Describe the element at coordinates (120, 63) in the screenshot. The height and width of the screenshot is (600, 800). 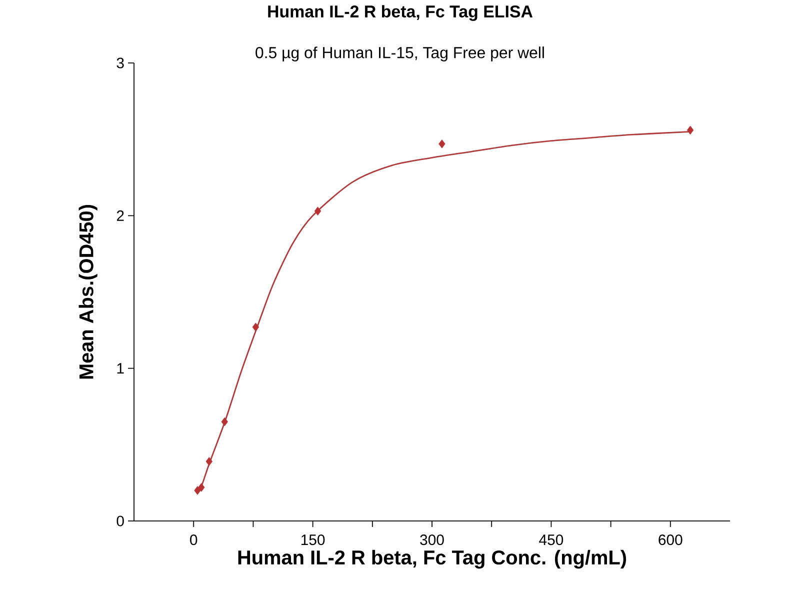
I see `y-tick-label: 3` at that location.